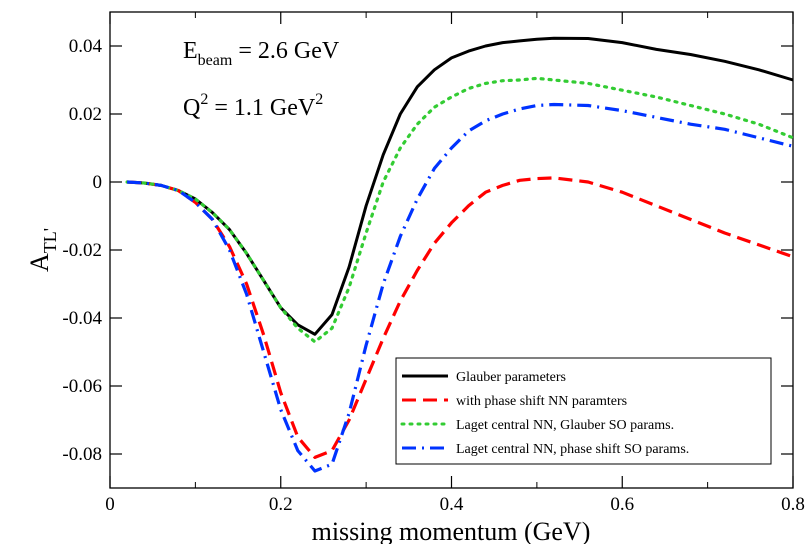  Describe the element at coordinates (86, 46) in the screenshot. I see `y-tick-label: 0.04` at that location.